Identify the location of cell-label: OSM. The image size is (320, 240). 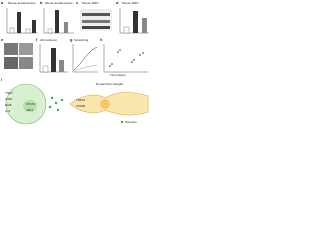
(8, 99).